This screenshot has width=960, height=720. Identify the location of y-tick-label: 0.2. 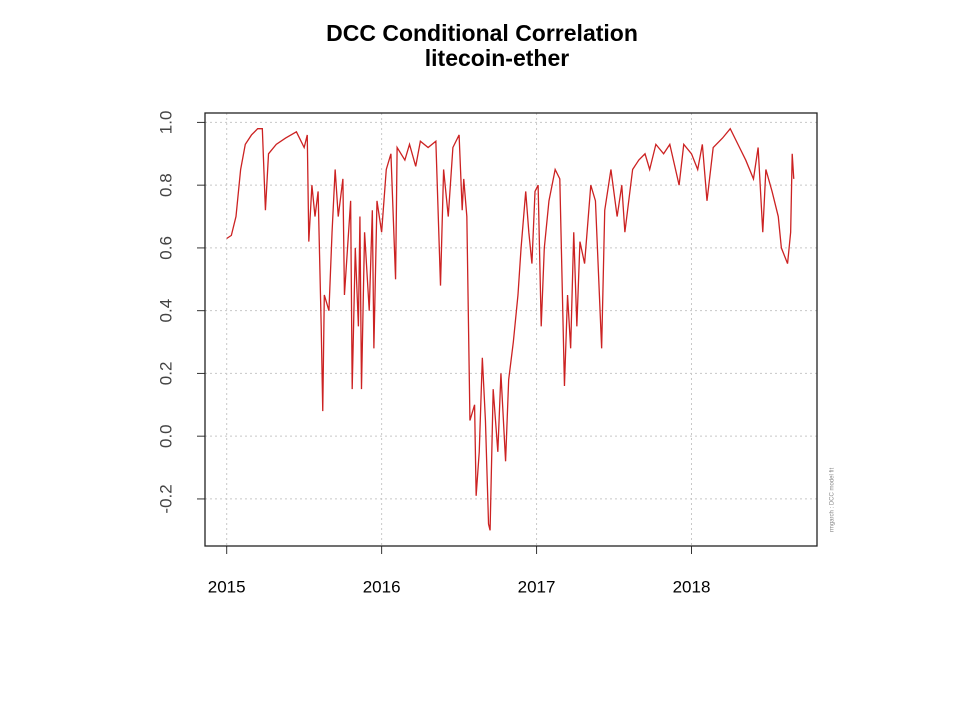
(165, 374).